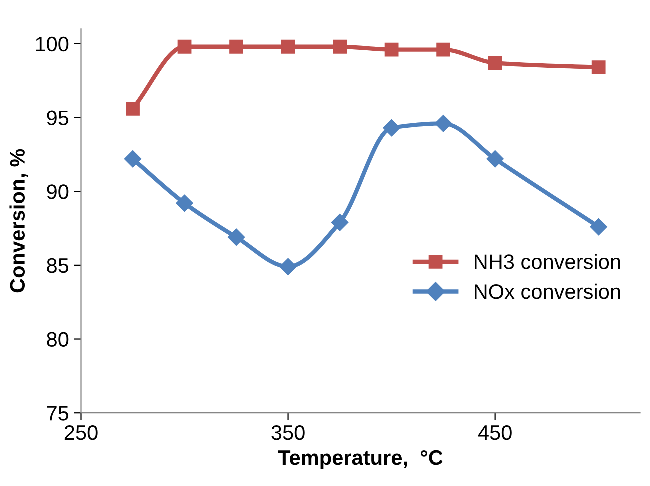 This screenshot has width=650, height=486. I want to click on y-tick-label: 95, so click(58, 118).